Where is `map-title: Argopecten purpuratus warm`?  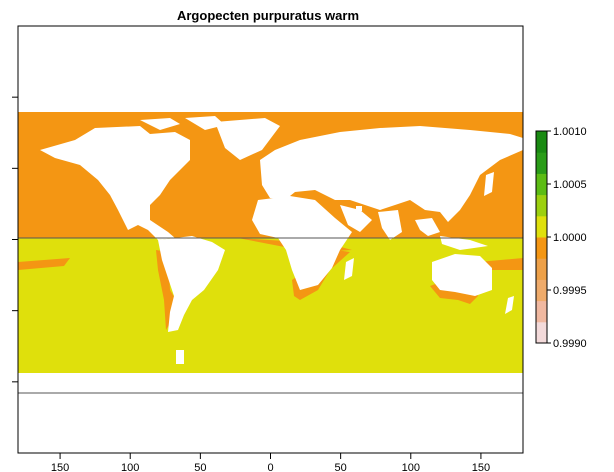
map-title: Argopecten purpuratus warm is located at coordinates (268, 15).